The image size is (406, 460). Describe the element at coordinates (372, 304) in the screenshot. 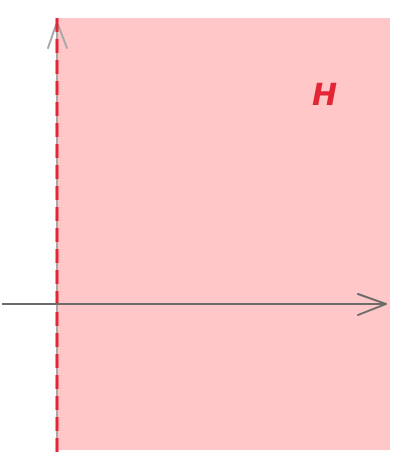

I see `x-axis-arrowhead` at that location.